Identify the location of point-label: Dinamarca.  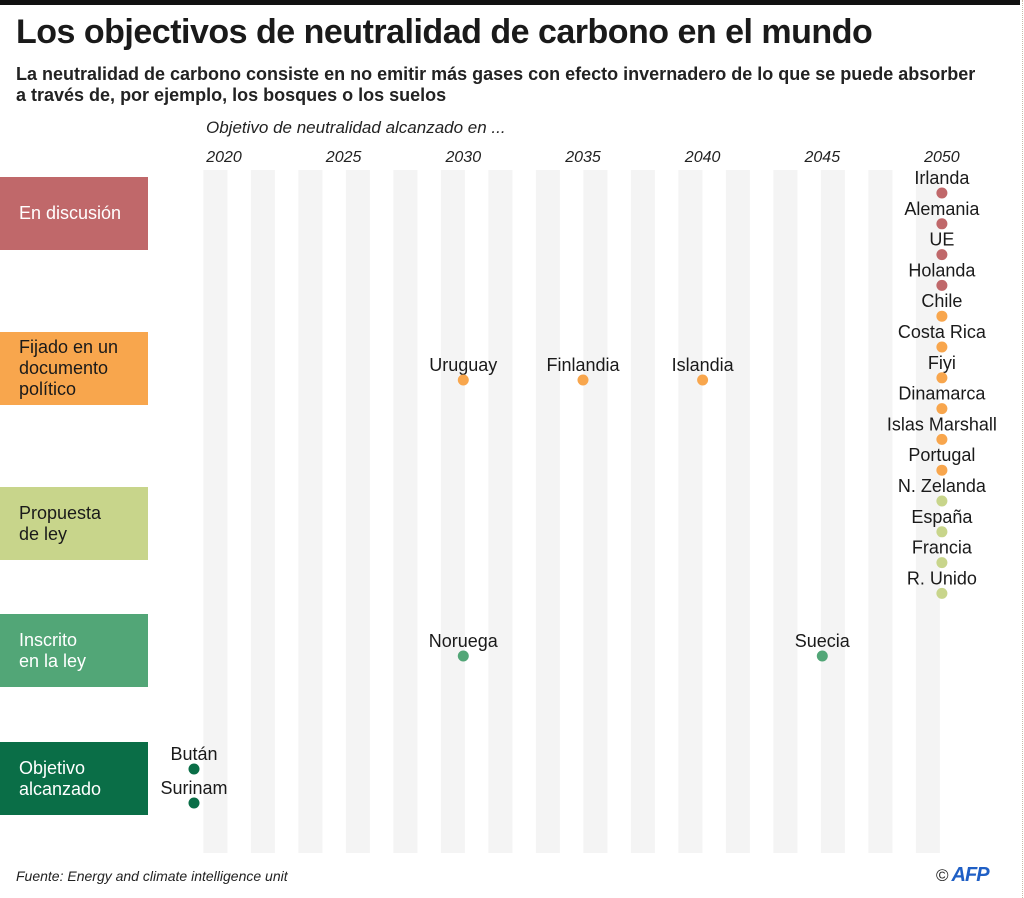
(942, 394).